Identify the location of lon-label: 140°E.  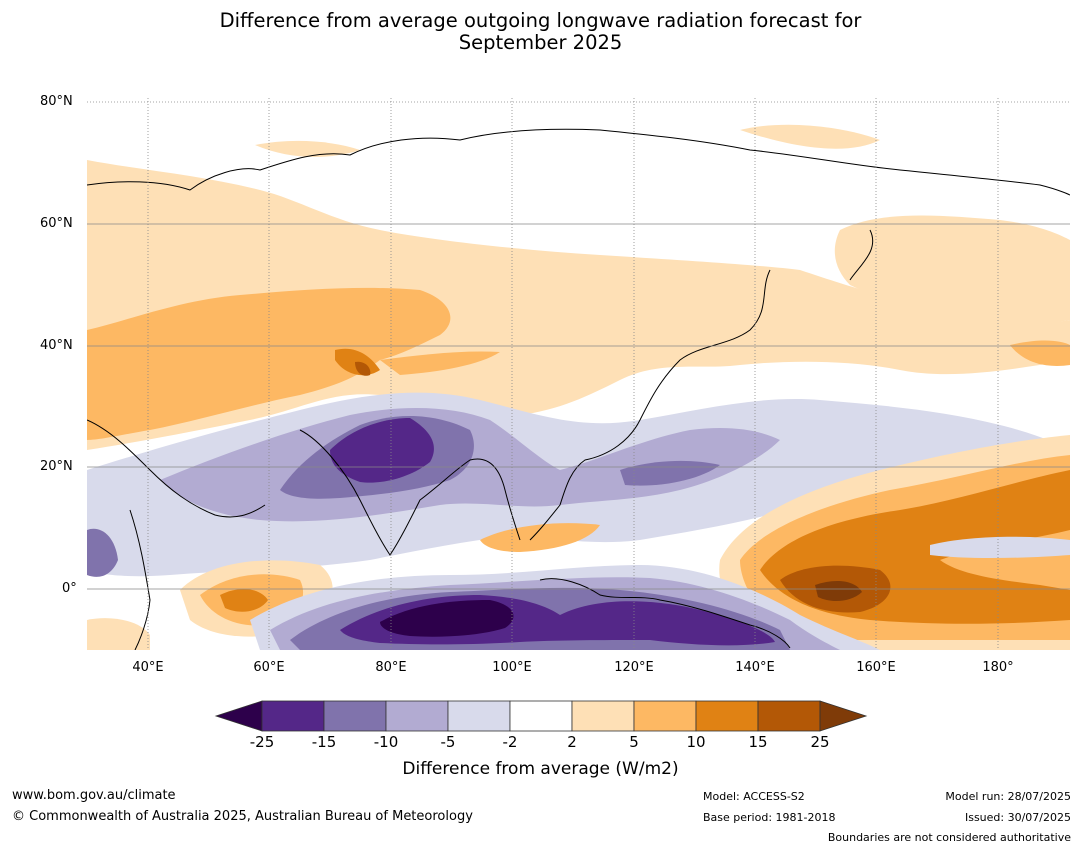
(755, 667).